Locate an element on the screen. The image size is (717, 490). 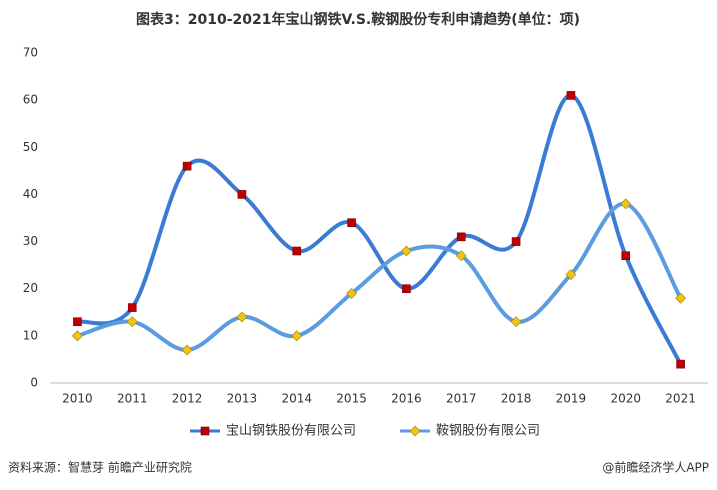
y-tick-label: 0 is located at coordinates (34, 383).